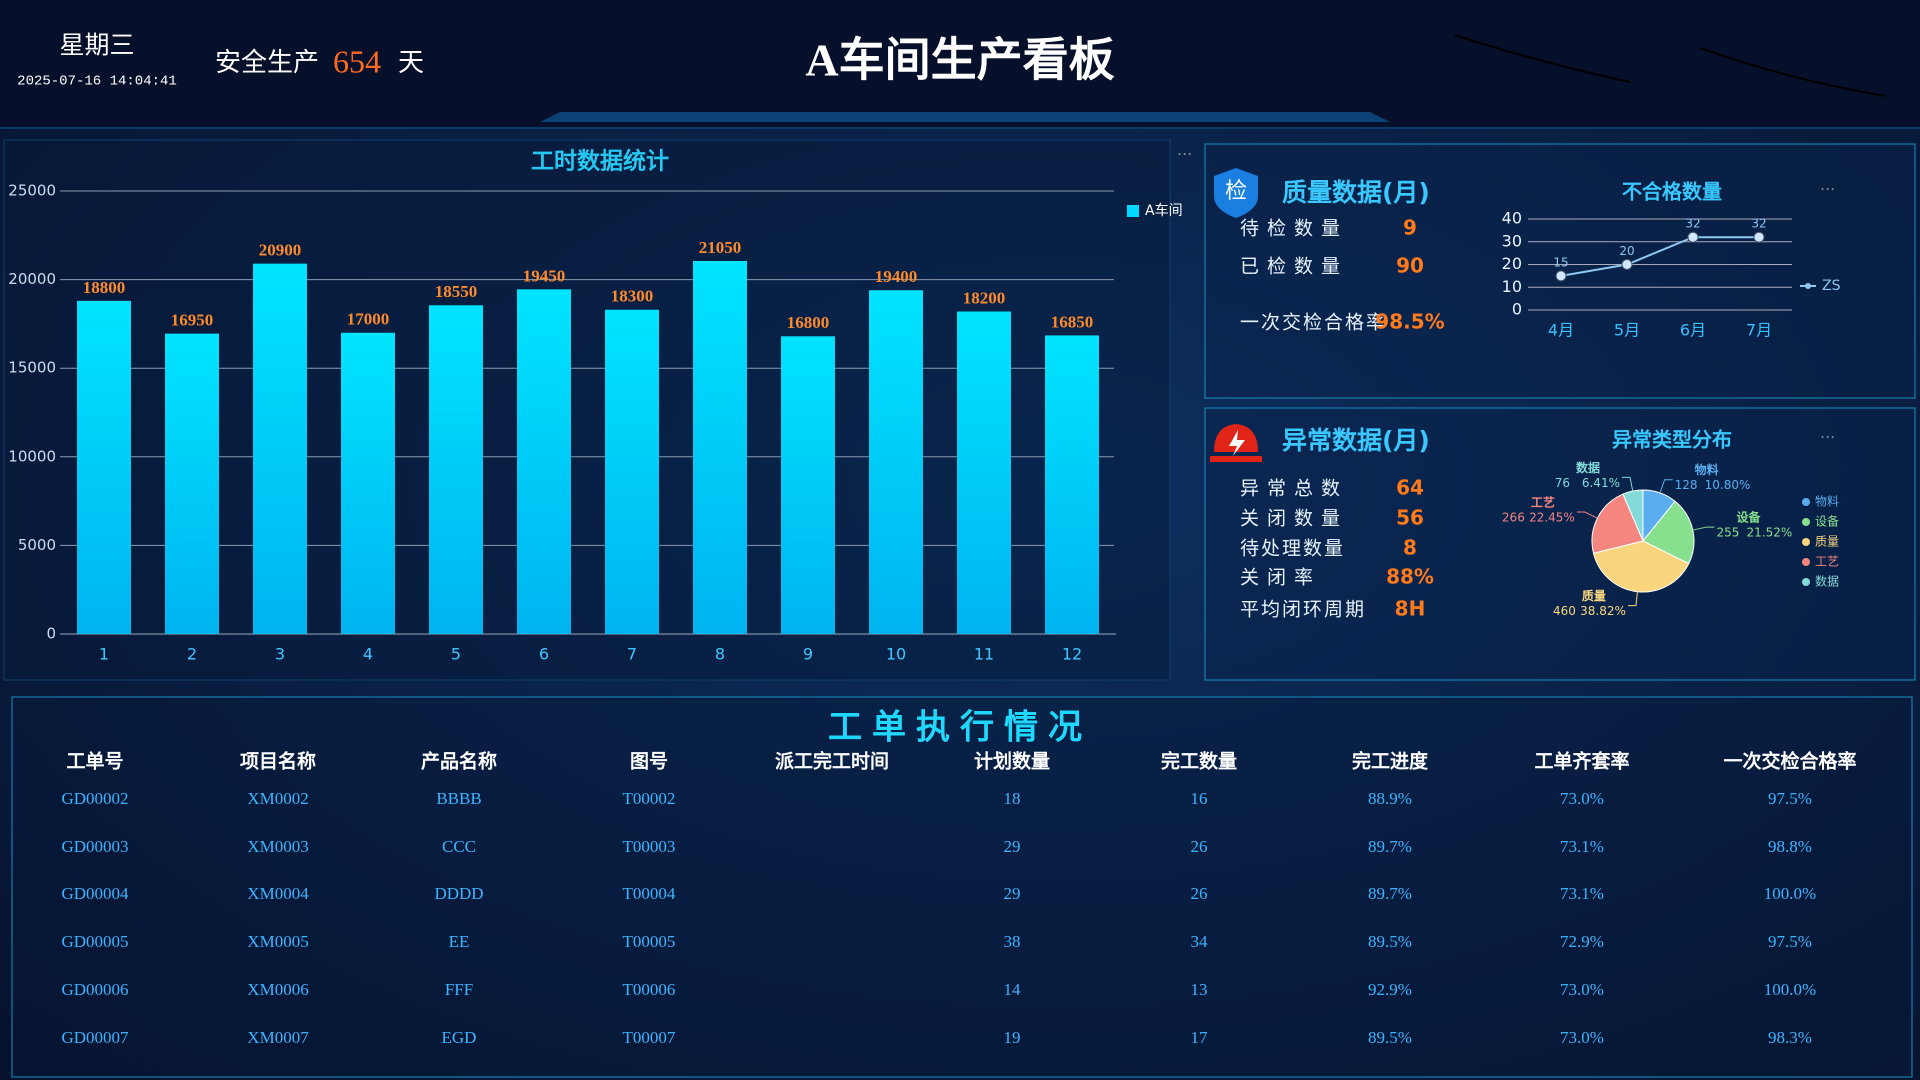 Image resolution: width=1920 pixels, height=1080 pixels. I want to click on table-header: 图号, so click(649, 762).